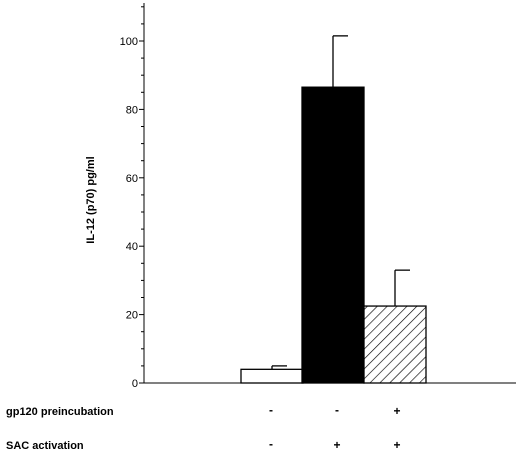 Image resolution: width=520 pixels, height=454 pixels. I want to click on condition-label: SAC activation, so click(45, 446).